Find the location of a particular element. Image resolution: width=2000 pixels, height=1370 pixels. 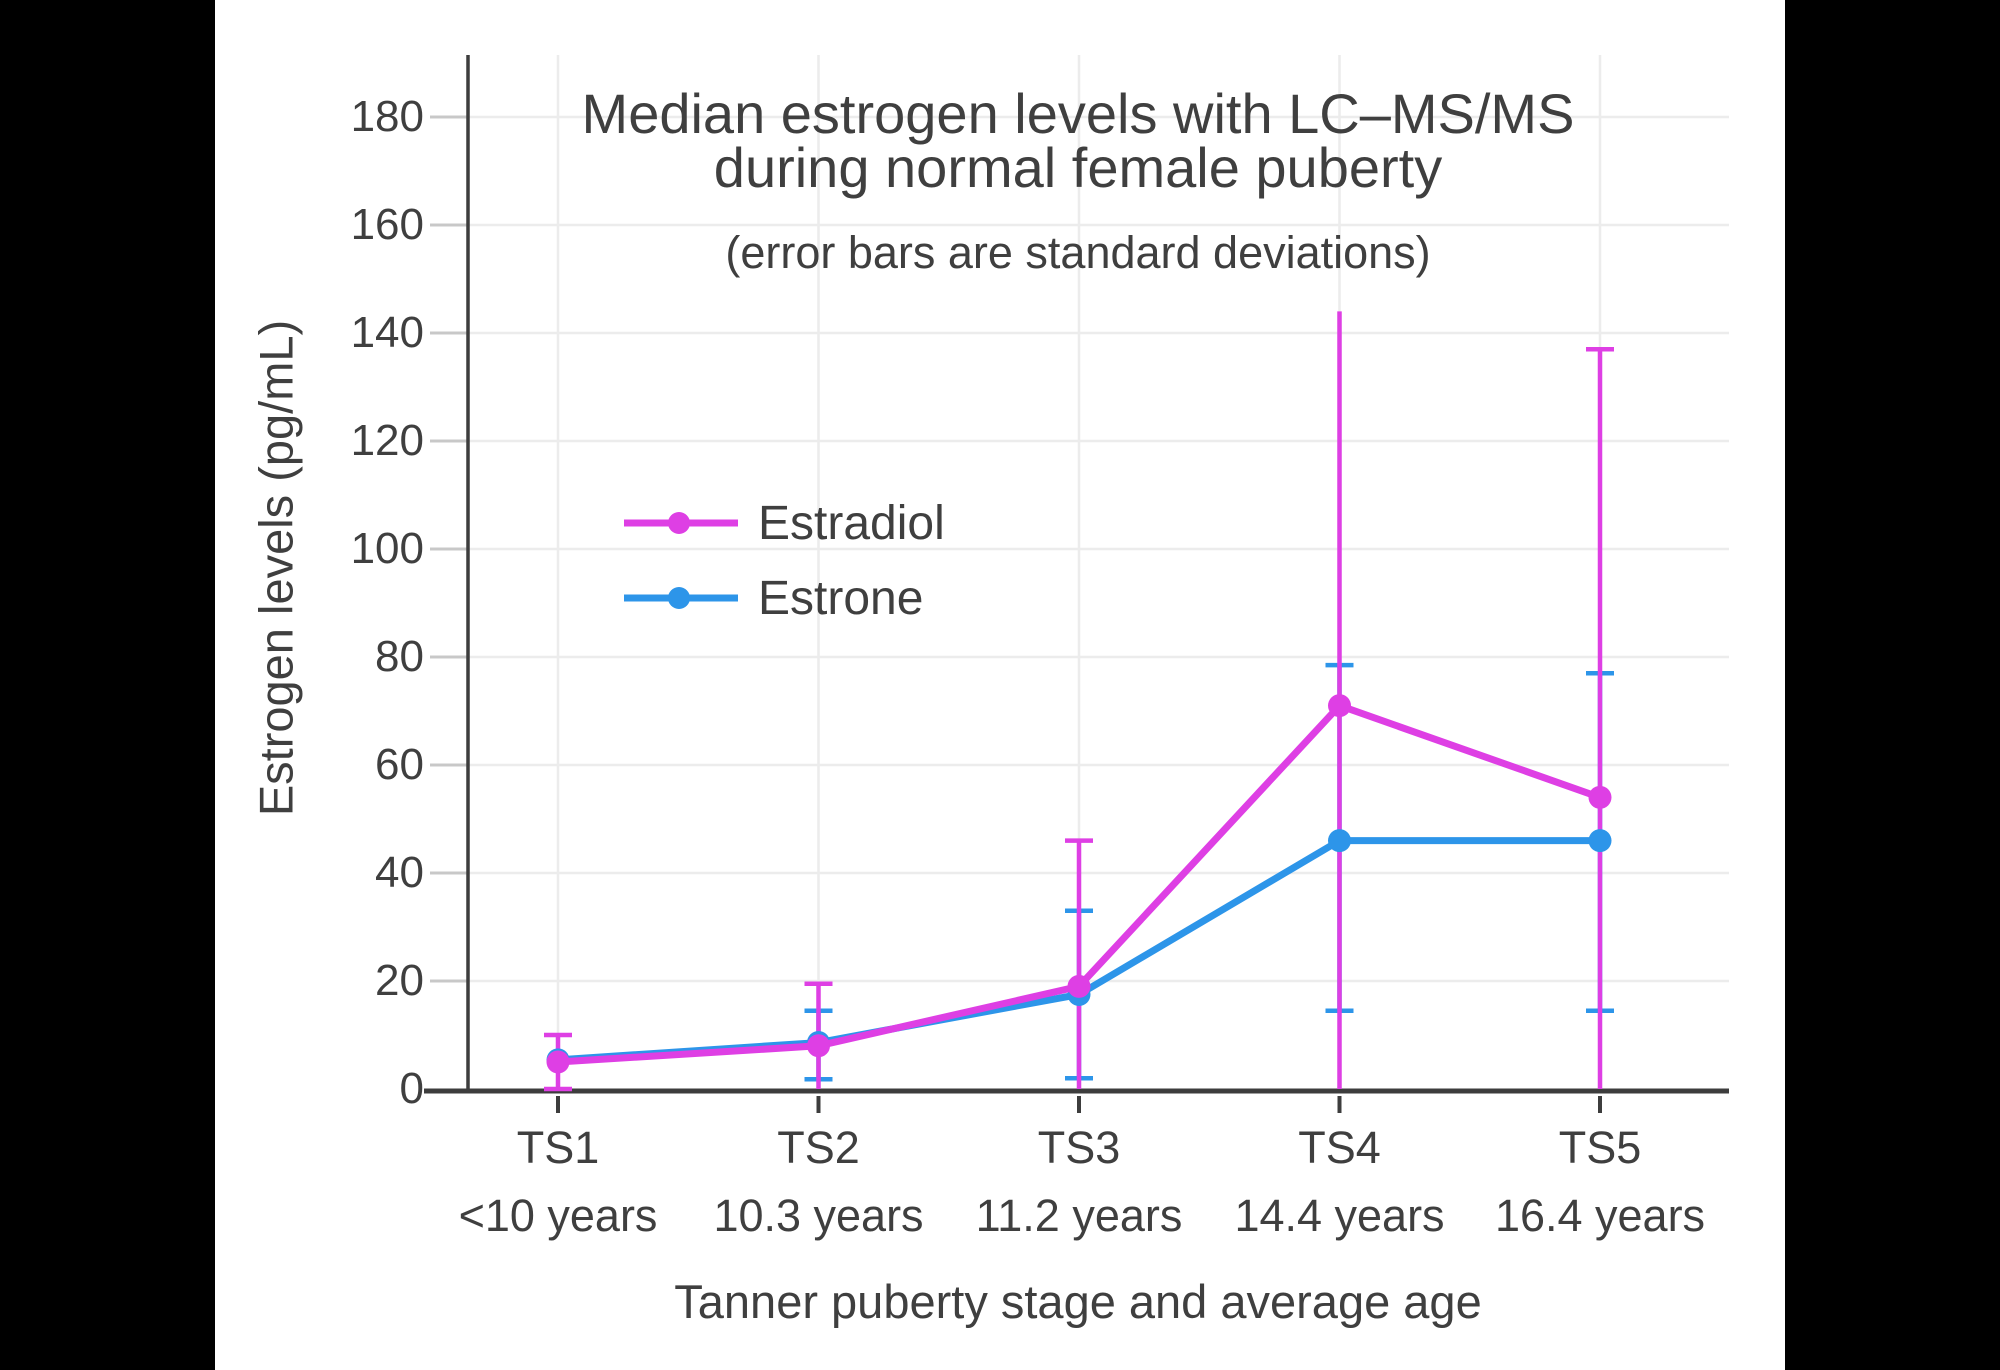

estradiol-line-swatch is located at coordinates (681, 523).